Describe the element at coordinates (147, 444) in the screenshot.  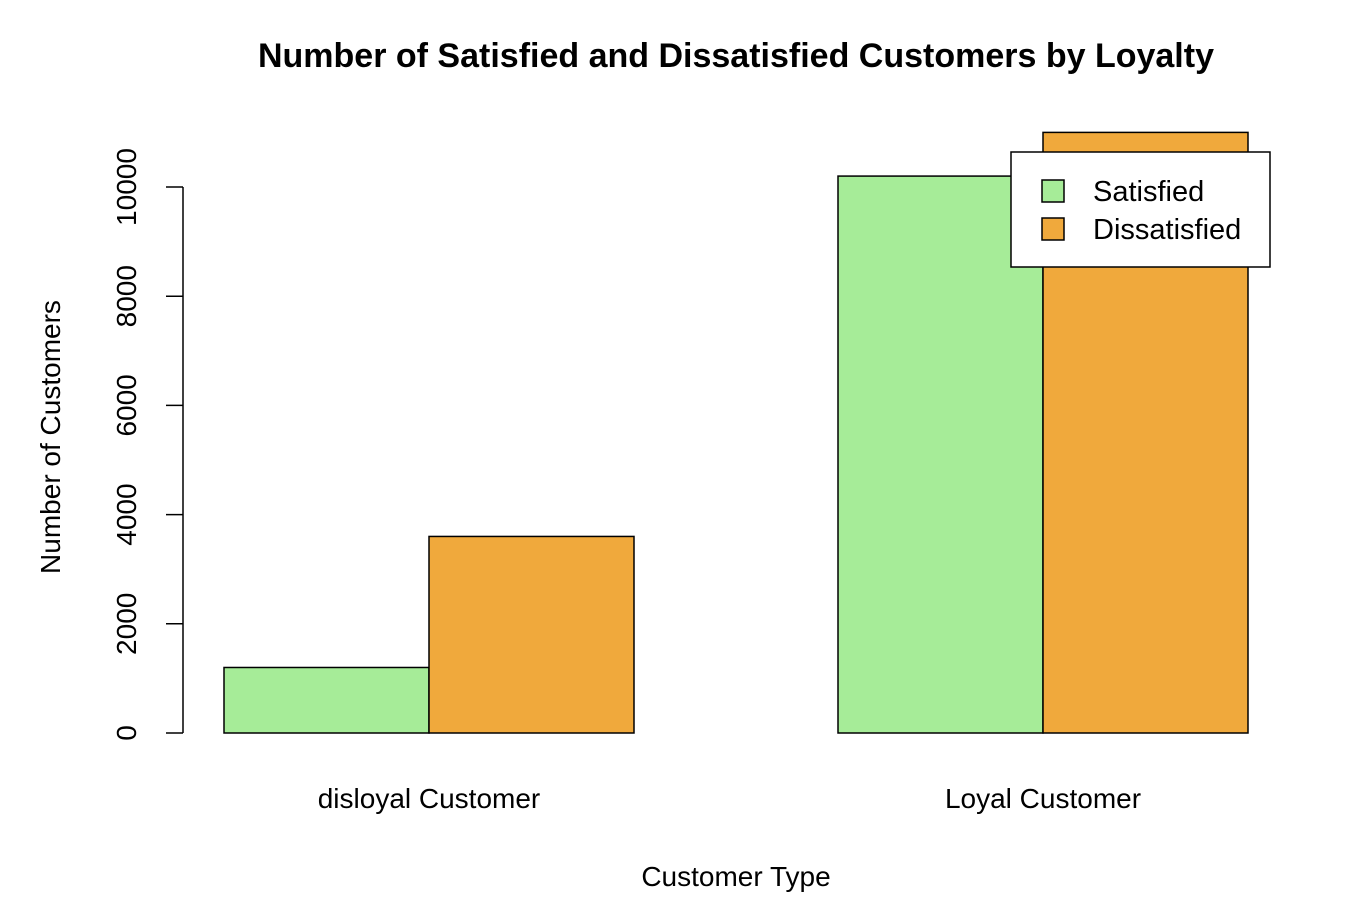
I see `y-axis: 0 2000 4000 6000 8000 10000` at that location.